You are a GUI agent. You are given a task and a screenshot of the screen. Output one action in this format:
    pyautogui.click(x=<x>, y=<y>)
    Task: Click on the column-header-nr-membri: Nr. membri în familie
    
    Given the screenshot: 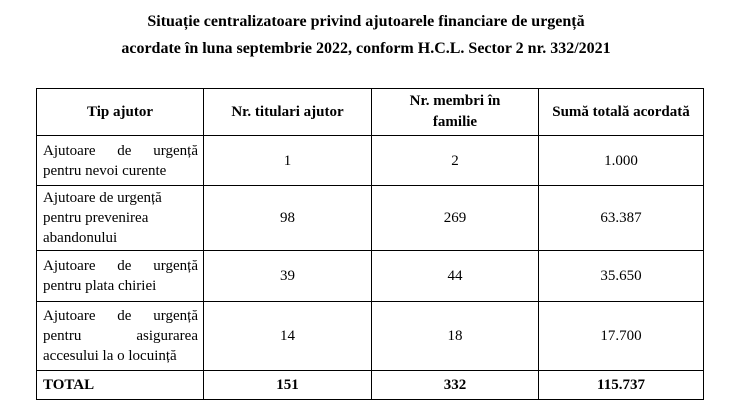 What is the action you would take?
    pyautogui.click(x=455, y=112)
    